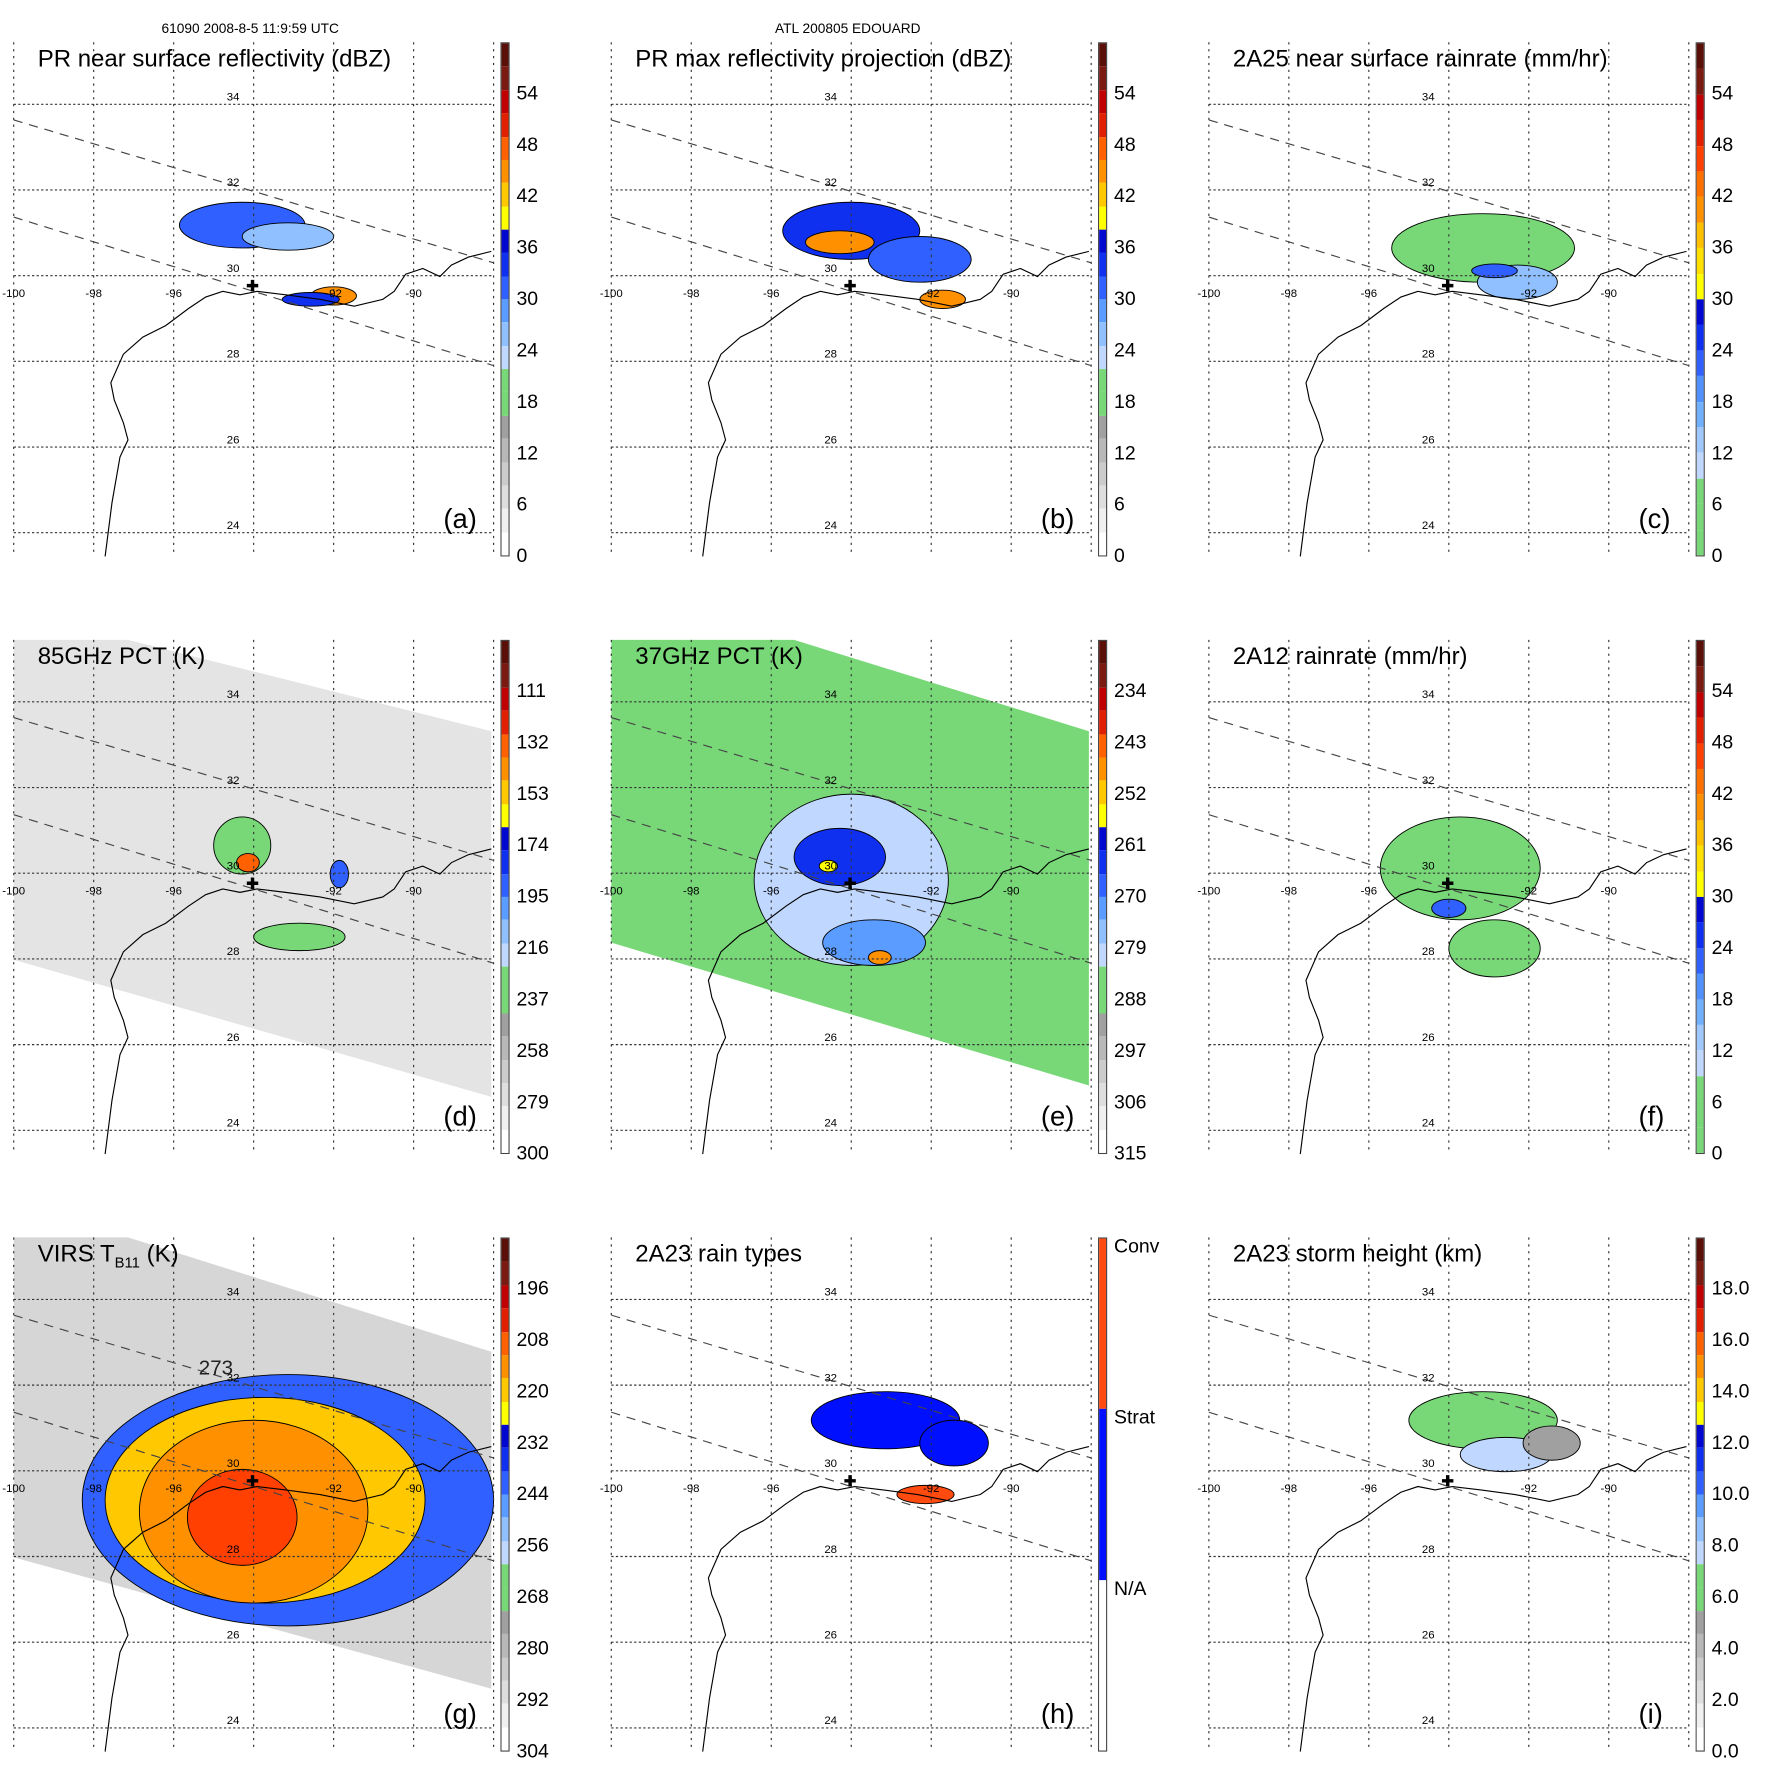 The width and height of the screenshot is (1771, 1774). Describe the element at coordinates (1448, 1386) in the screenshot. I see `swath-edge-line` at that location.